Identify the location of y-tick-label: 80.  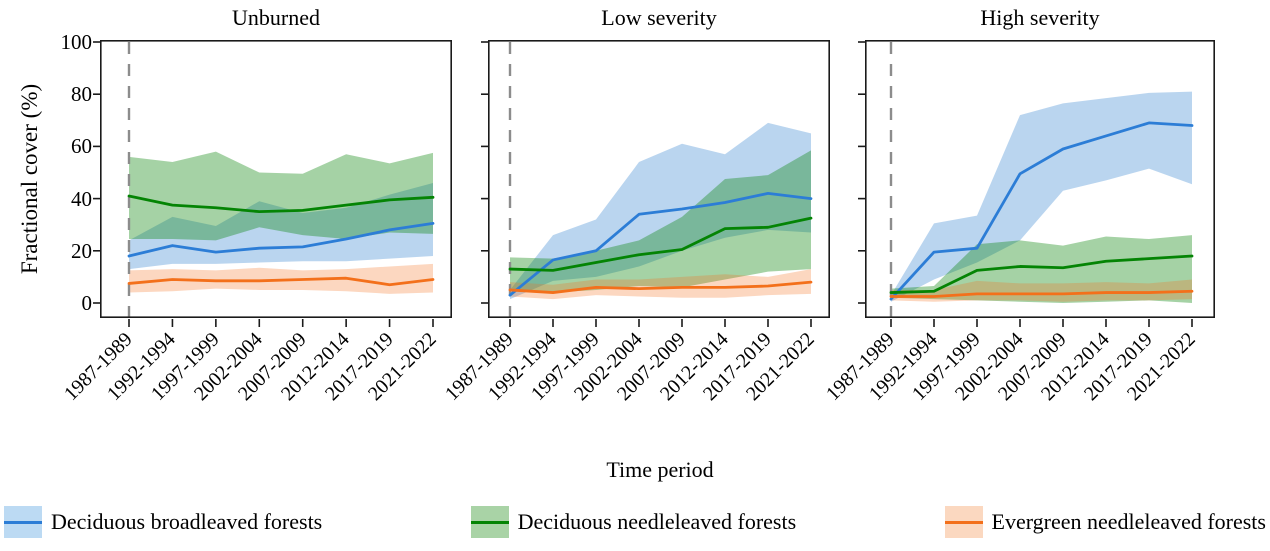
(81, 94).